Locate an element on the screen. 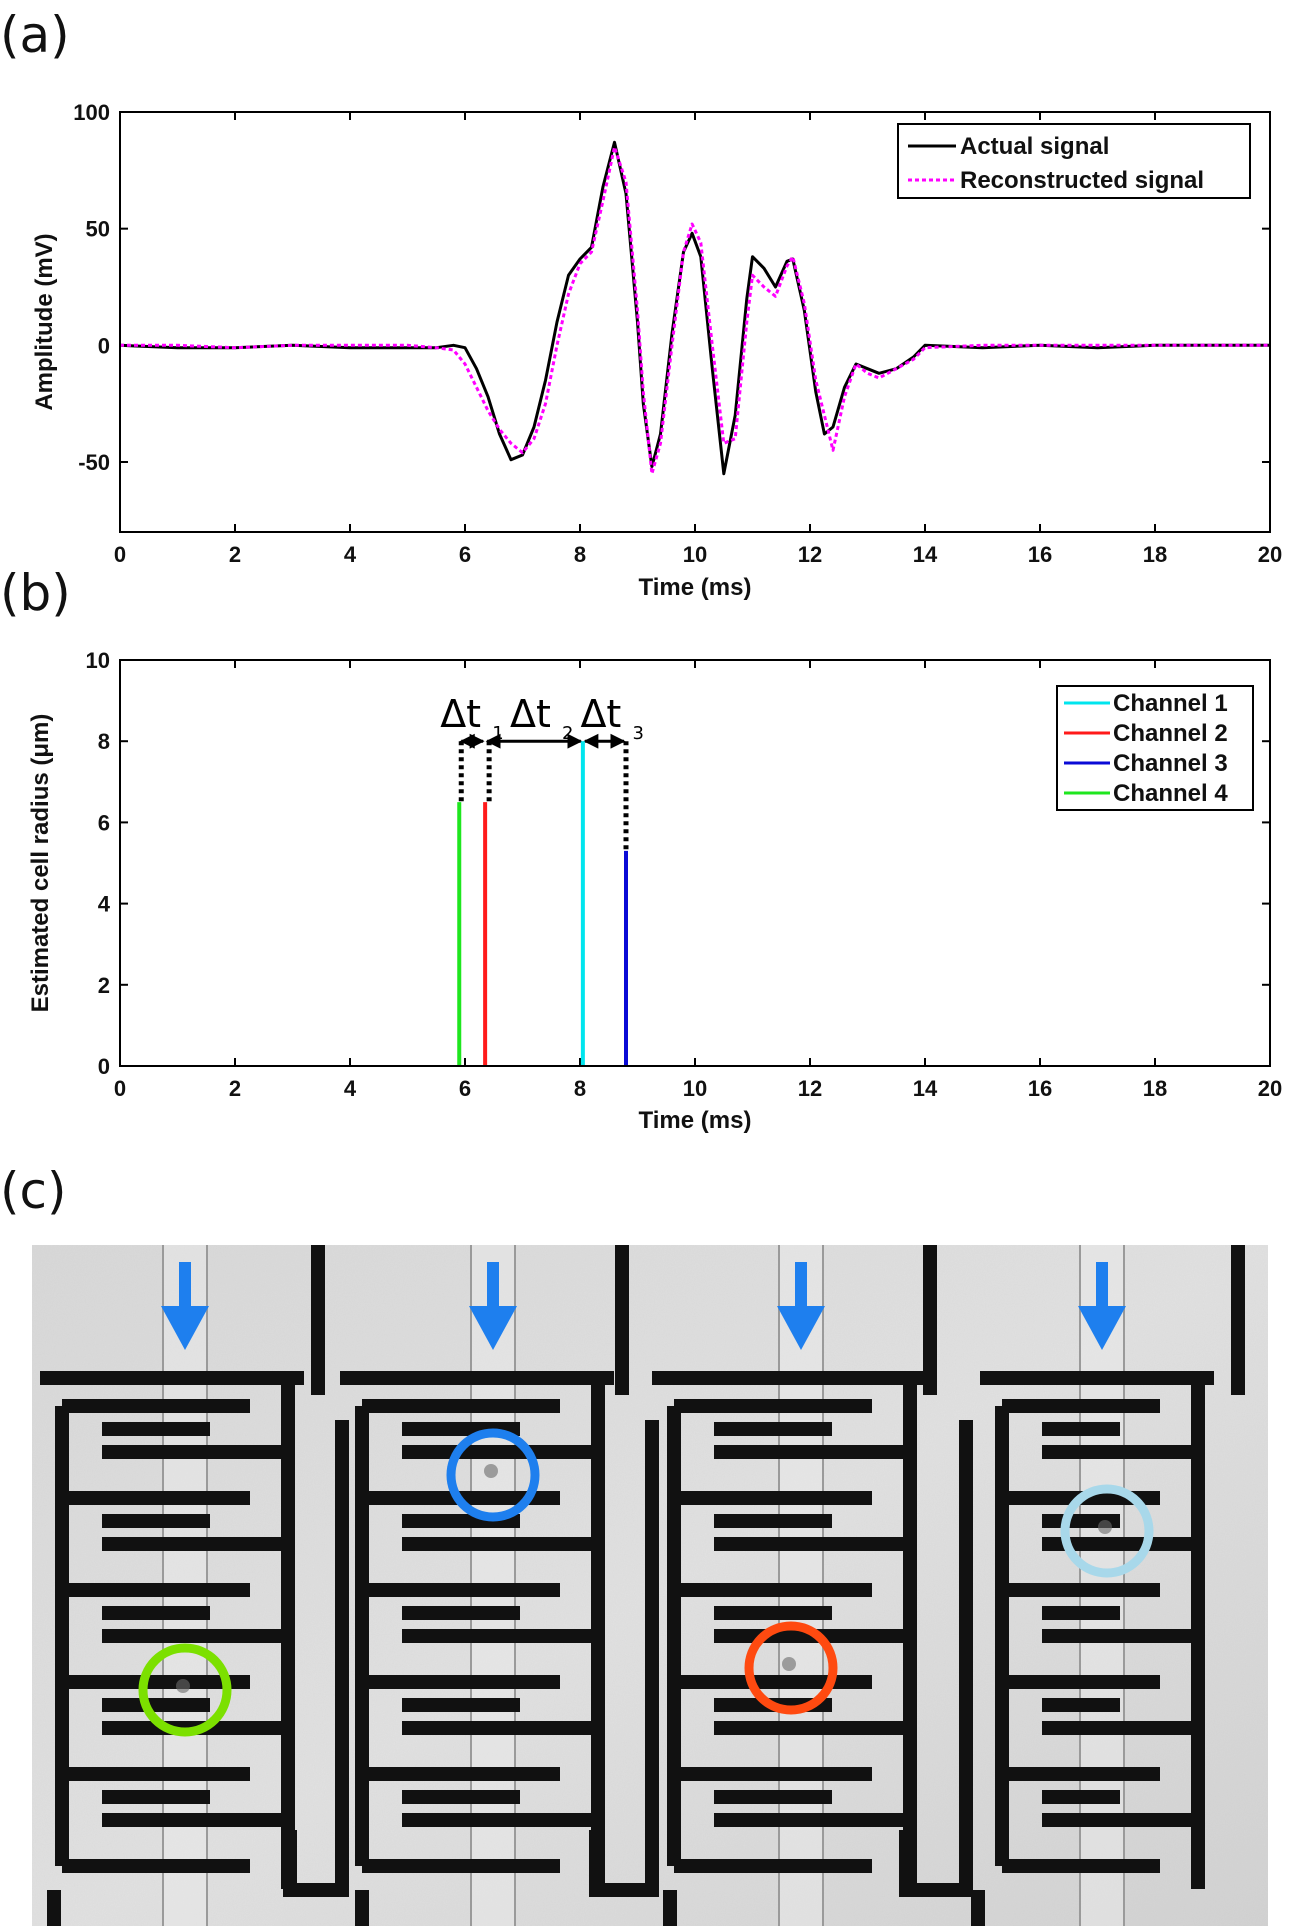  chart-b-annotations: Δt 1 Δt 2 Δt 3 is located at coordinates (542, 771).